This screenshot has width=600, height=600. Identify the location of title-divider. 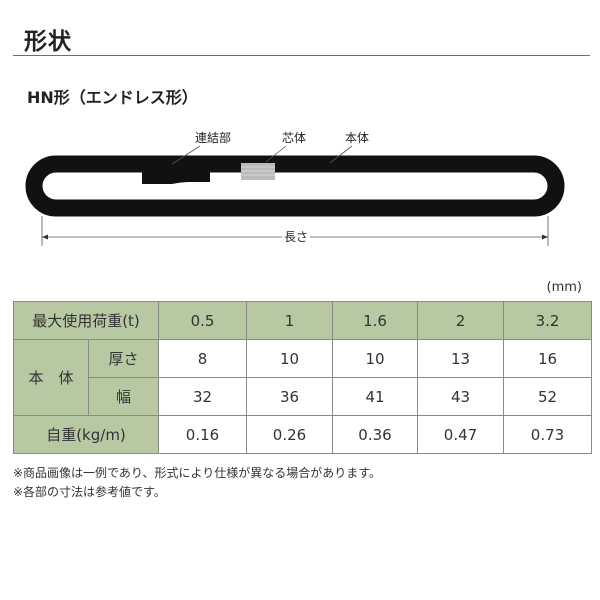
(301, 55).